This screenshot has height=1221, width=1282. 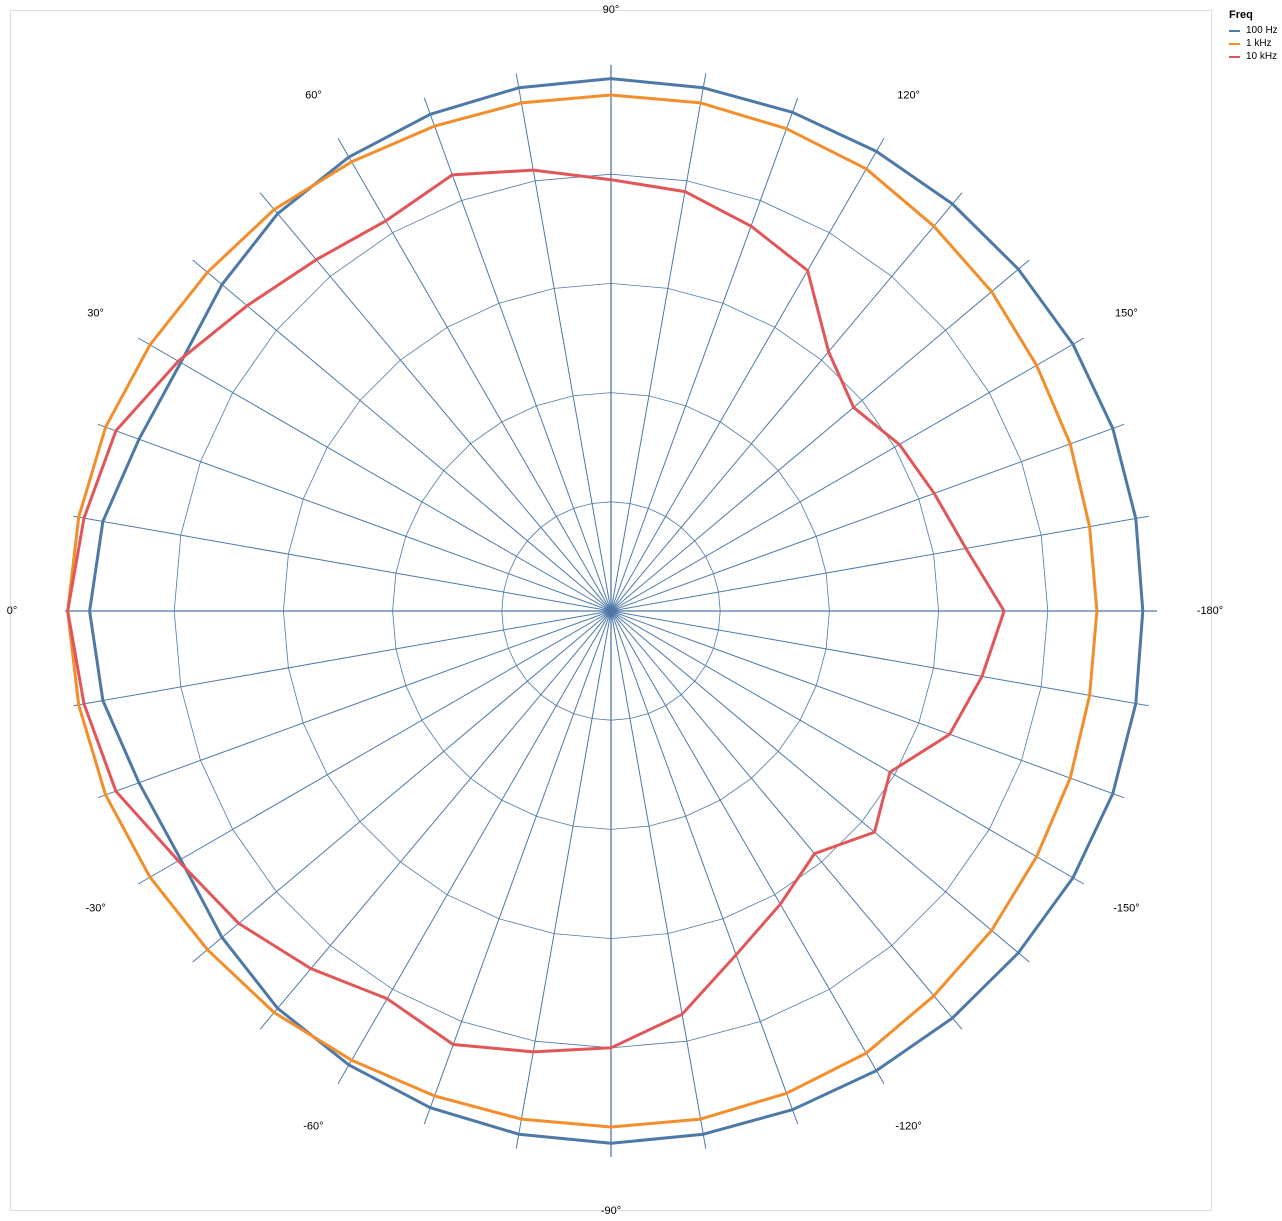 I want to click on angle-label: -180°, so click(x=1210, y=611).